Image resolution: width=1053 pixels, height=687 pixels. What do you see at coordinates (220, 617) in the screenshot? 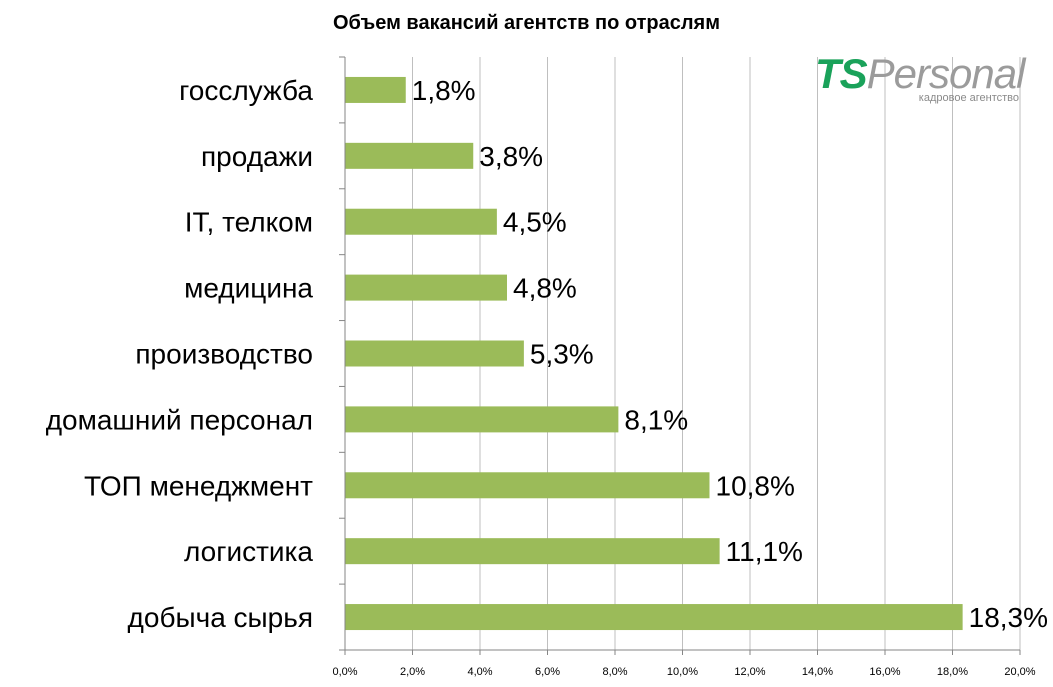
I see `category-label: добыча сырья` at bounding box center [220, 617].